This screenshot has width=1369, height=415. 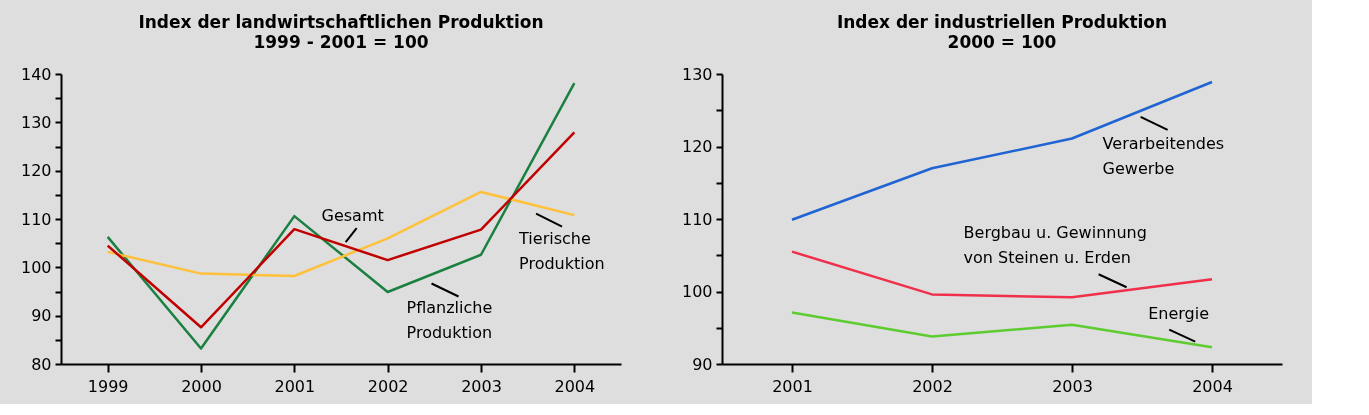 What do you see at coordinates (1002, 22) in the screenshot?
I see `chart-title: Index der industriellen Produktion` at bounding box center [1002, 22].